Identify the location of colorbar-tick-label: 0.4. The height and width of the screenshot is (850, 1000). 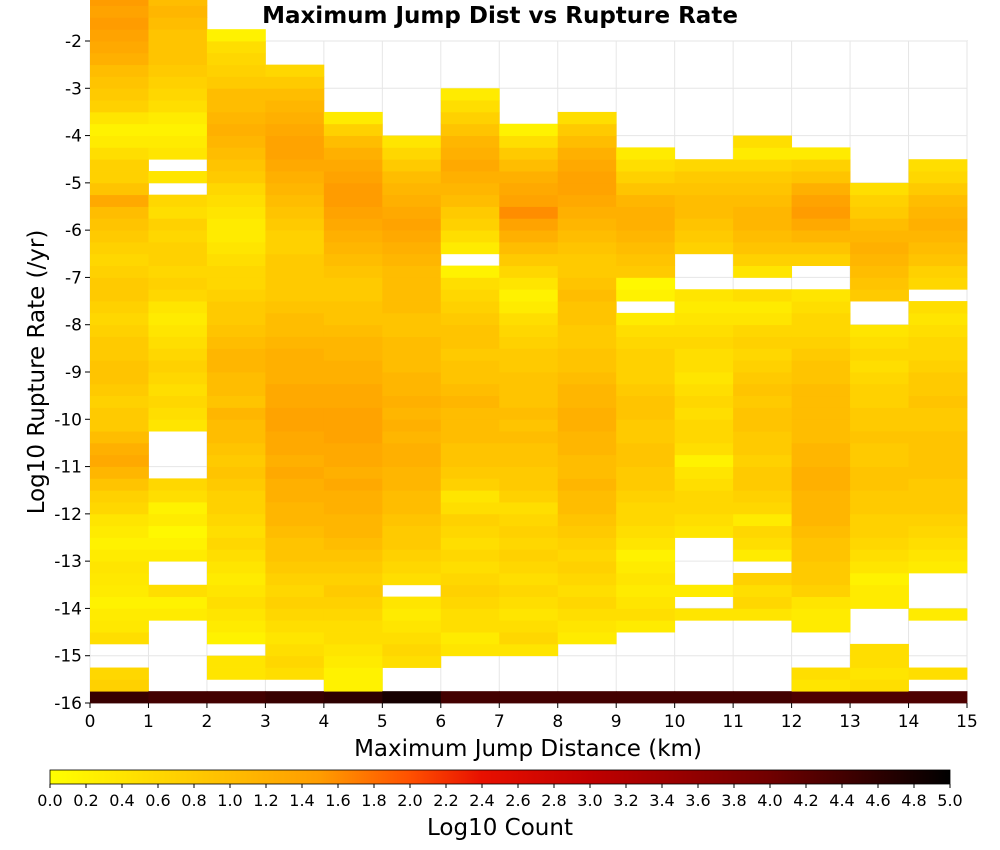
(121, 800).